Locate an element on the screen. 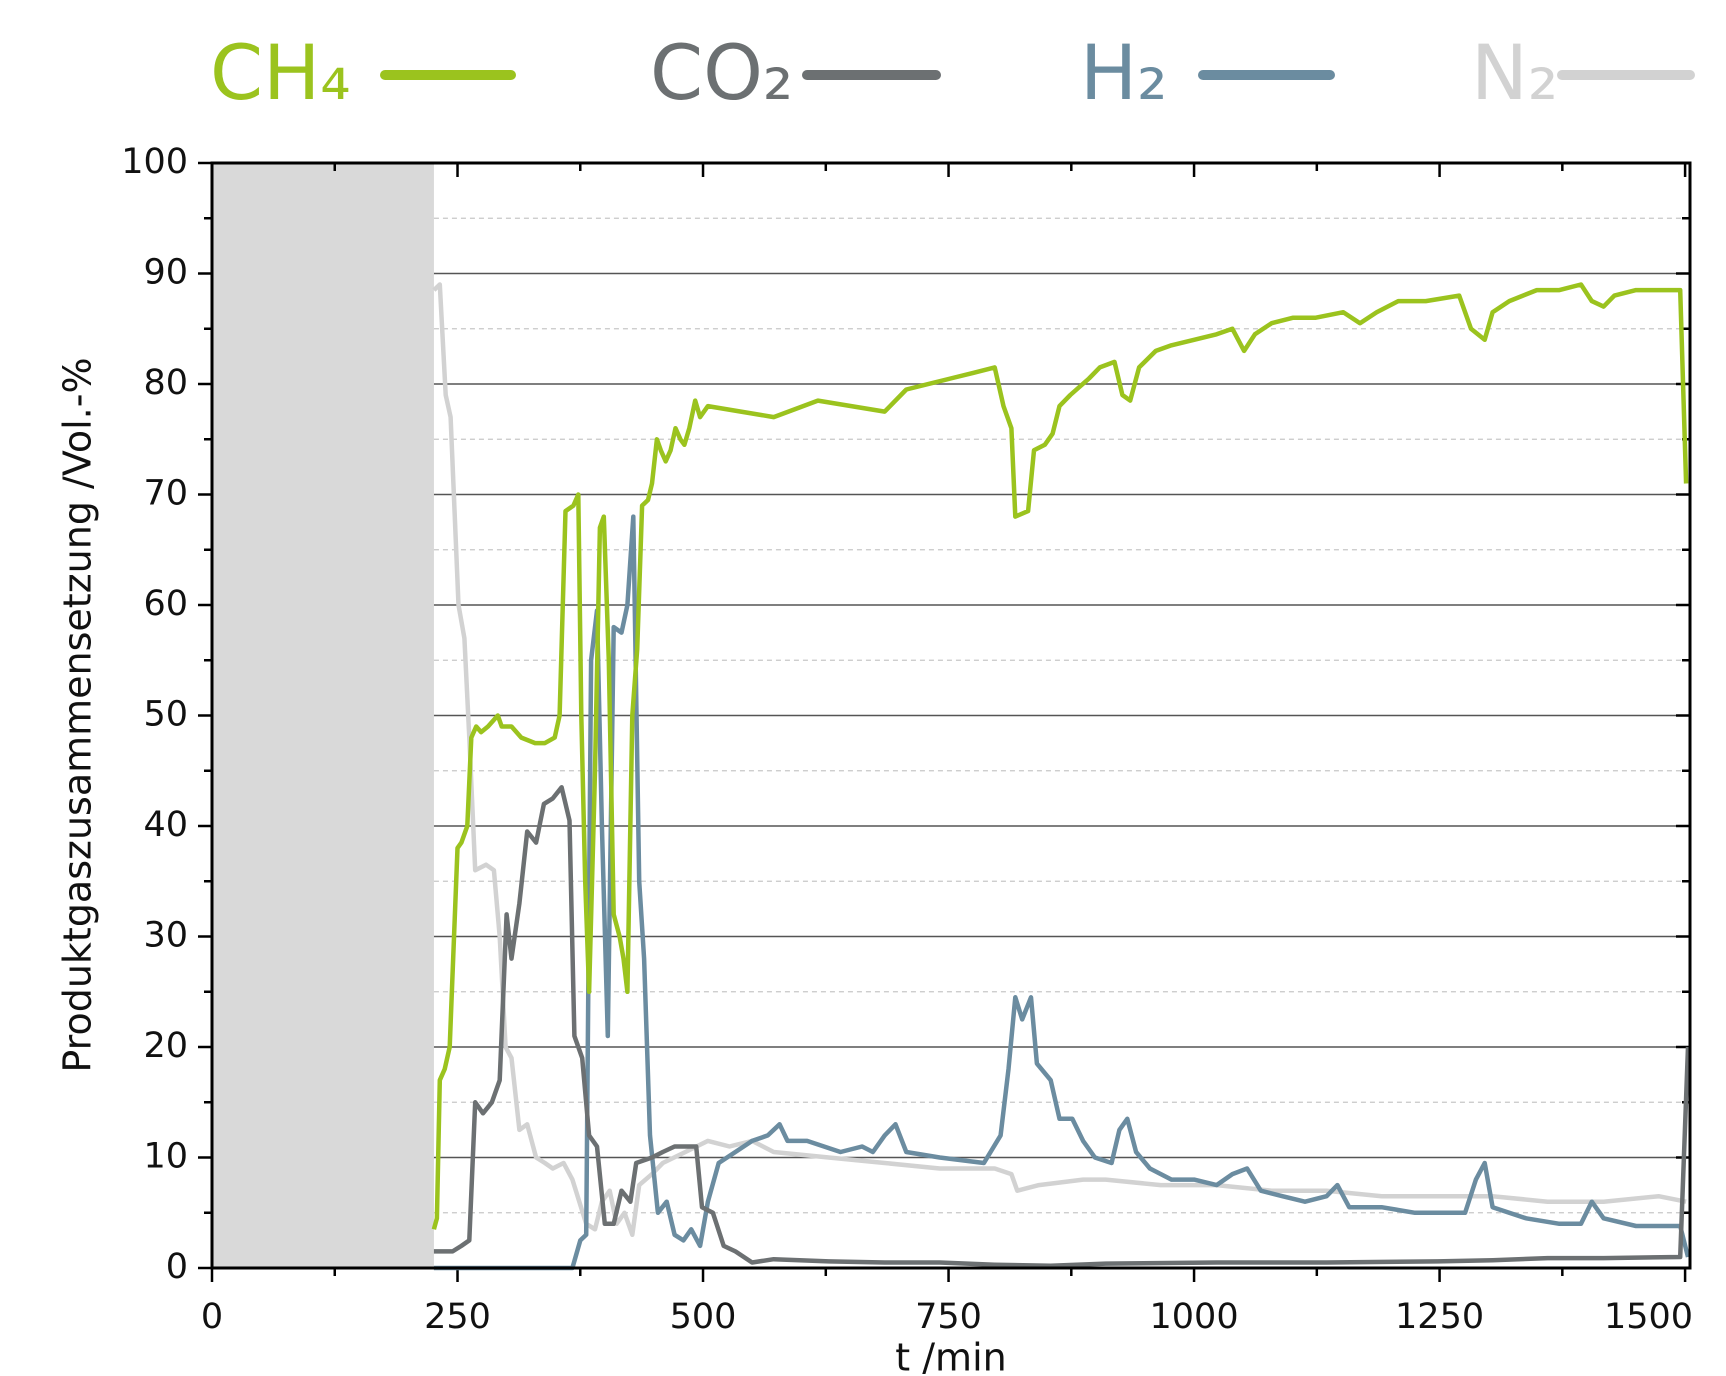 This screenshot has width=1726, height=1376. shaded-region is located at coordinates (323, 715).